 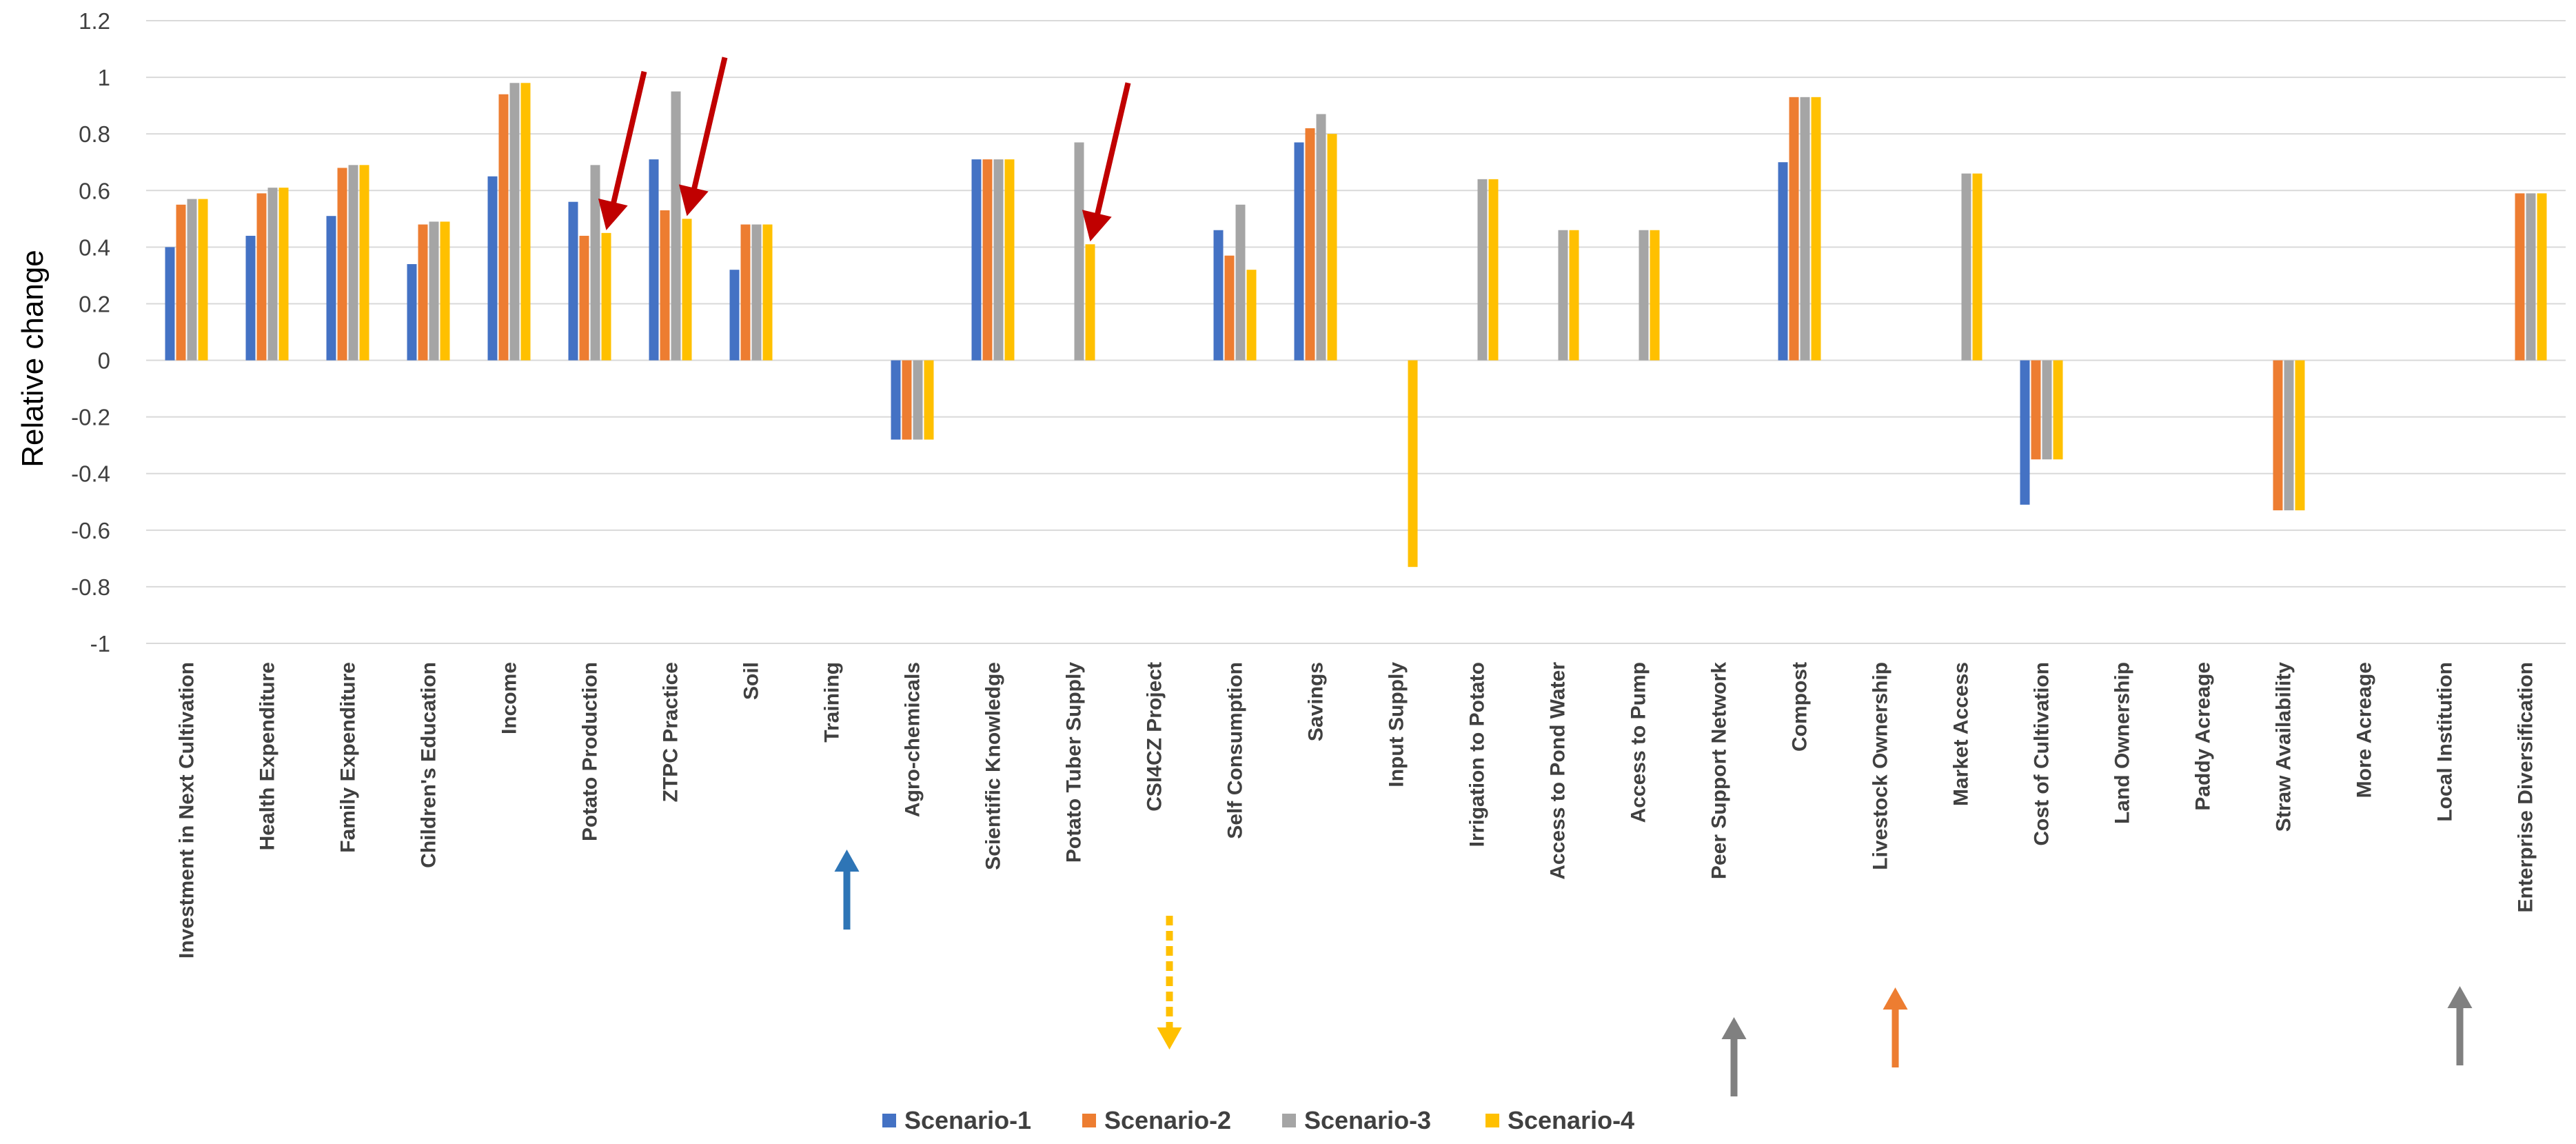 I want to click on legend-label: Scenario-1, so click(x=967, y=1120).